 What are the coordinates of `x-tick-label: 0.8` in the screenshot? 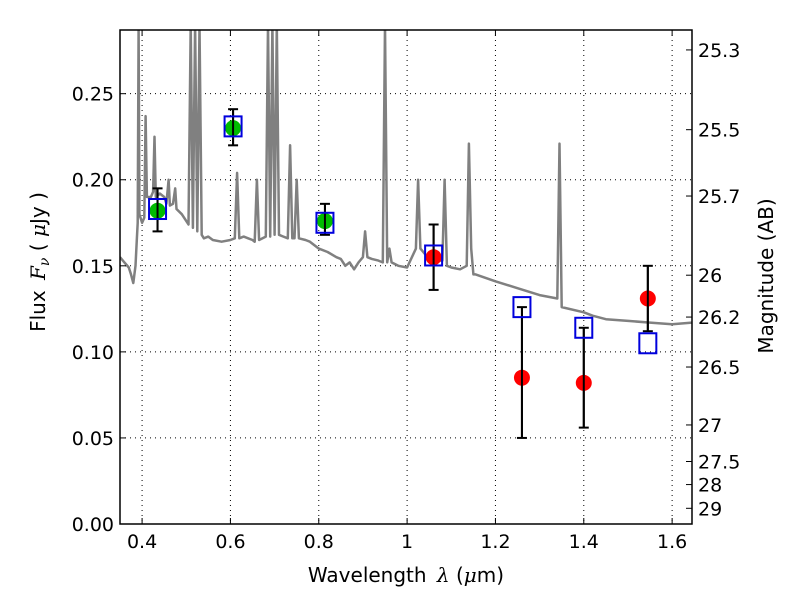 It's located at (319, 542).